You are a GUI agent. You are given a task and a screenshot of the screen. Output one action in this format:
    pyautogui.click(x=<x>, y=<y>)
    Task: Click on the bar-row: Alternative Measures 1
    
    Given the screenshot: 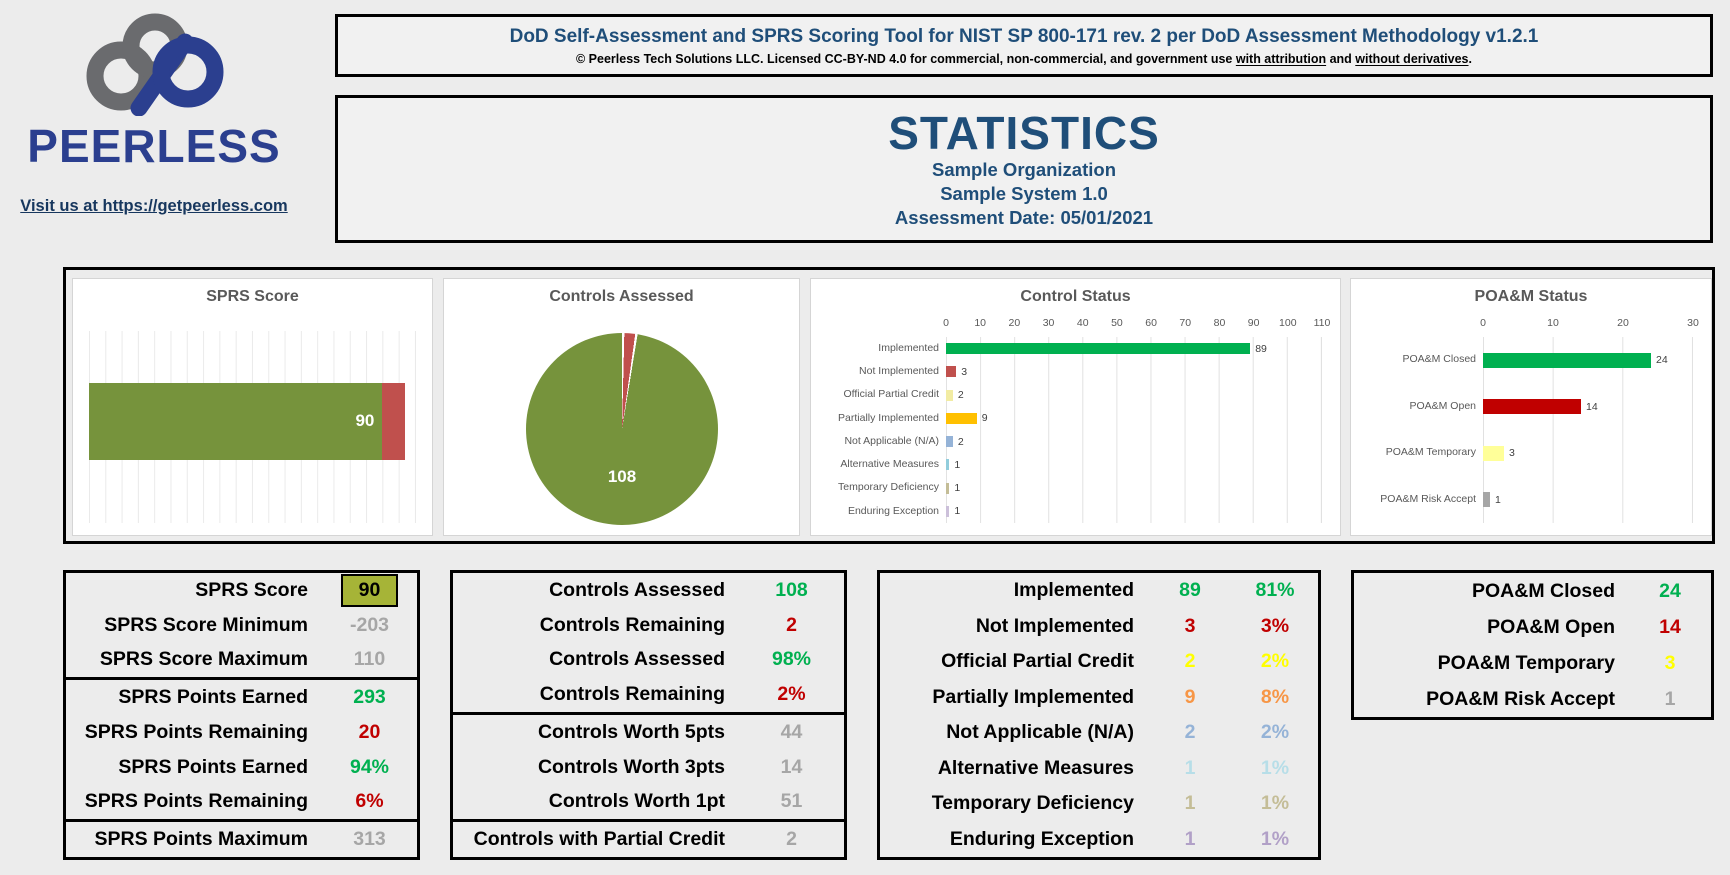 What is the action you would take?
    pyautogui.click(x=1071, y=464)
    